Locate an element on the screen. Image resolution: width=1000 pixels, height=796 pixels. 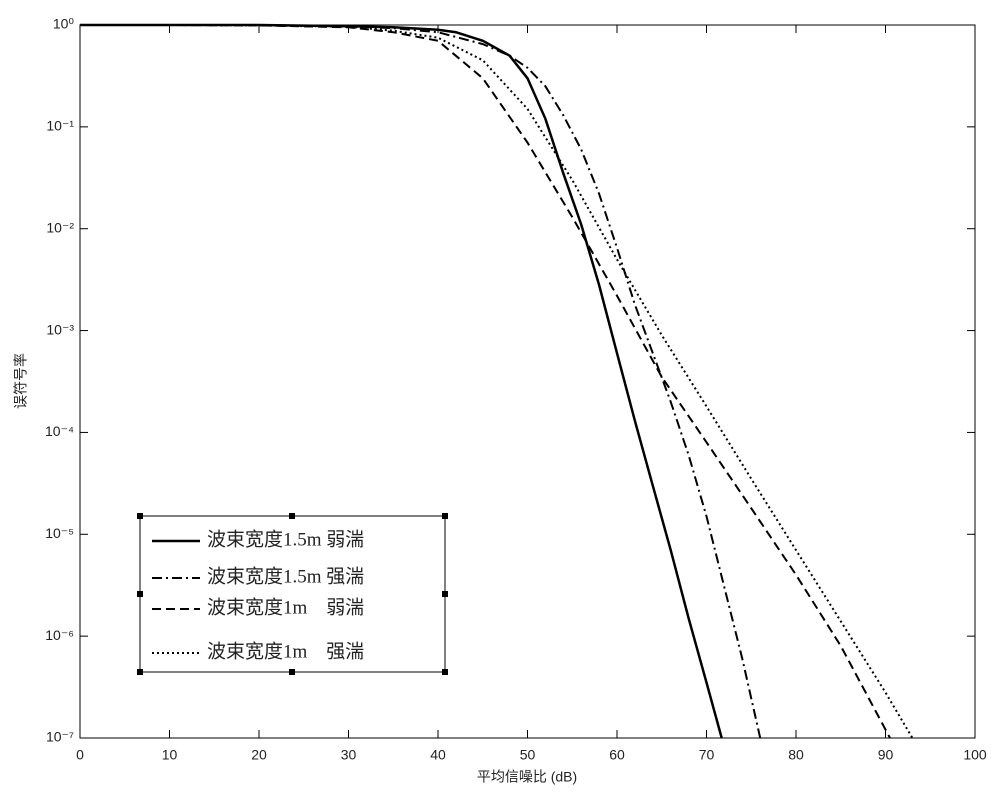
y-tick-label: 10⁻³ is located at coordinates (60, 329).